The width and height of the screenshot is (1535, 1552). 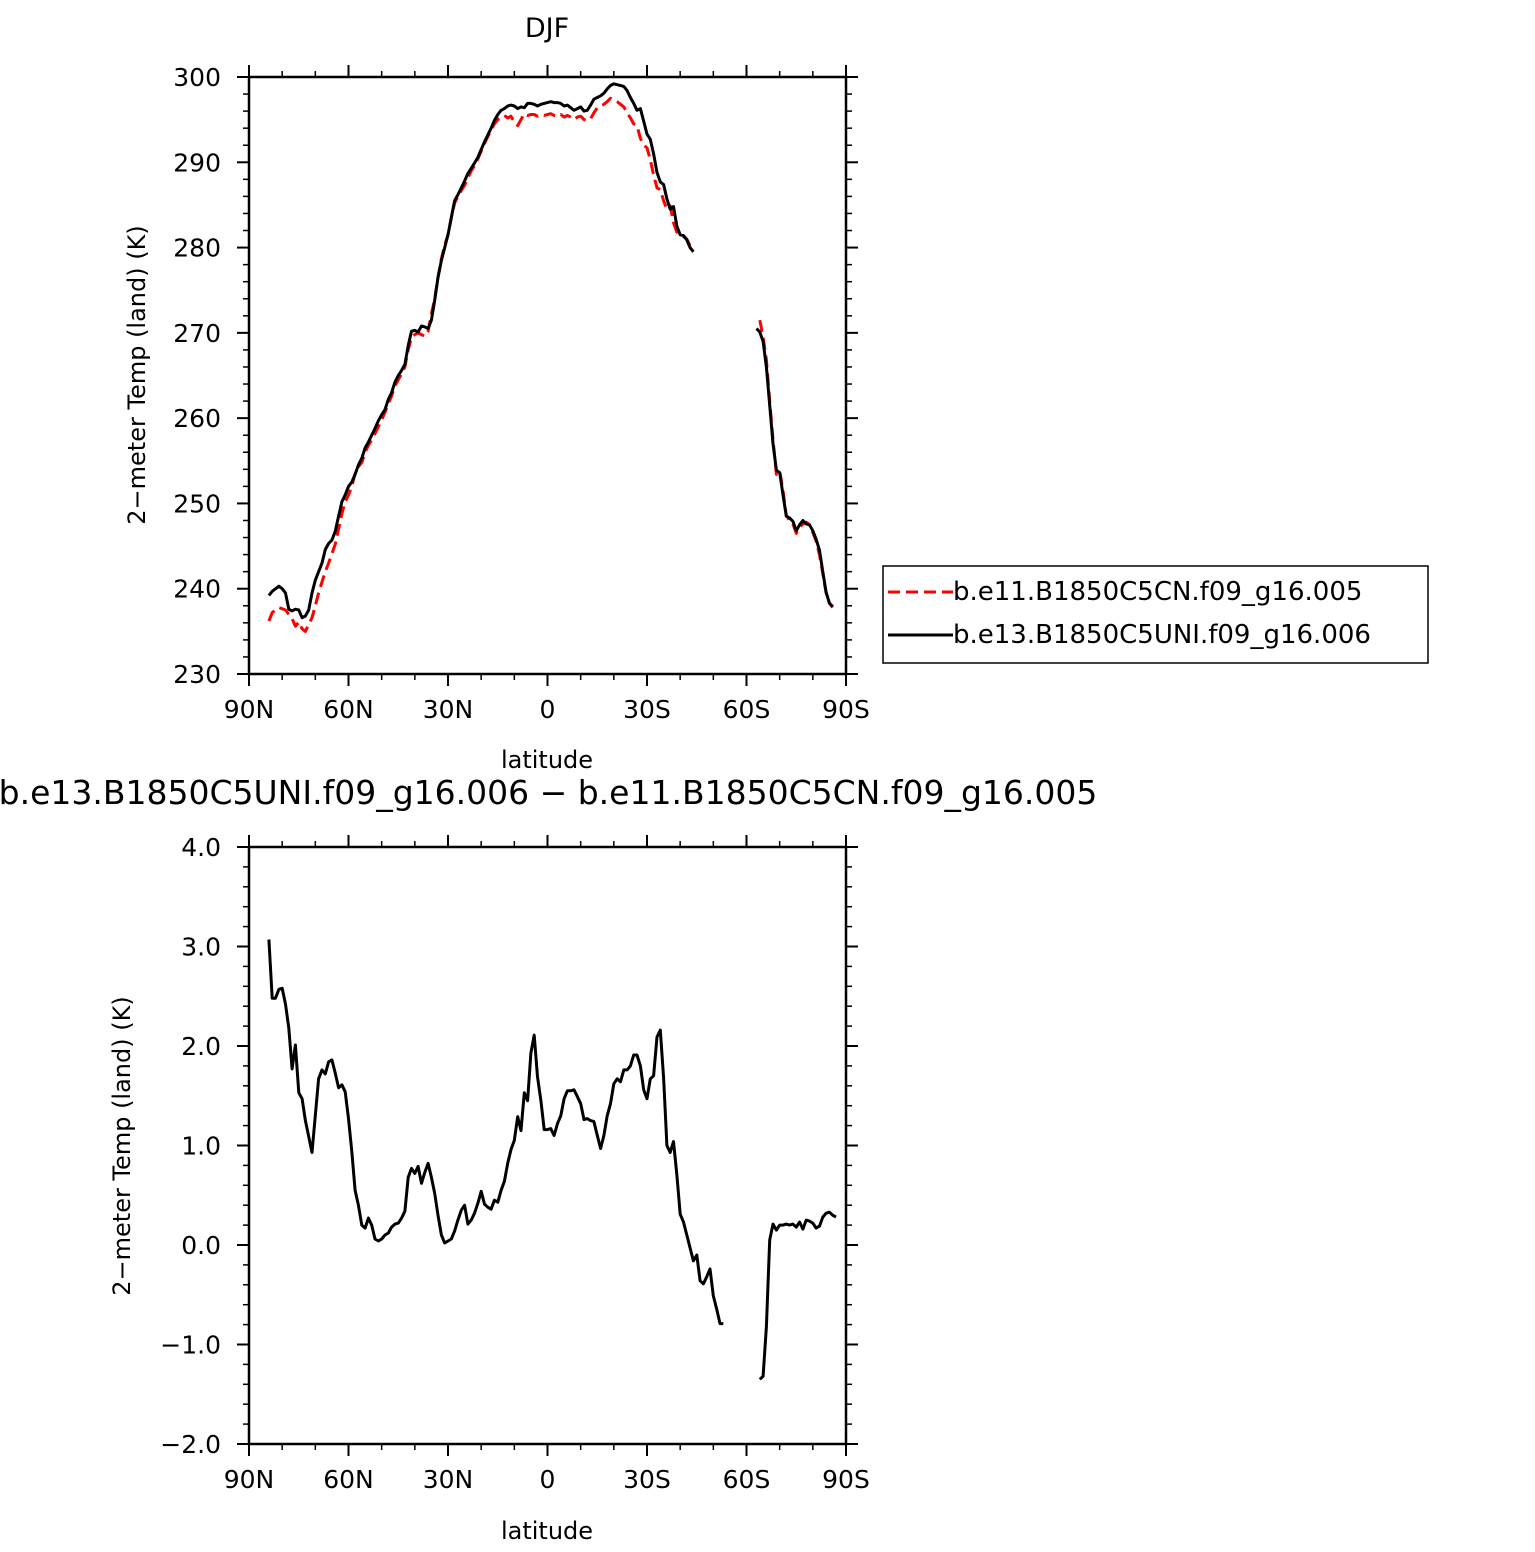 What do you see at coordinates (201, 1245) in the screenshot?
I see `bottom-chart-y-tick-label: 0.0` at bounding box center [201, 1245].